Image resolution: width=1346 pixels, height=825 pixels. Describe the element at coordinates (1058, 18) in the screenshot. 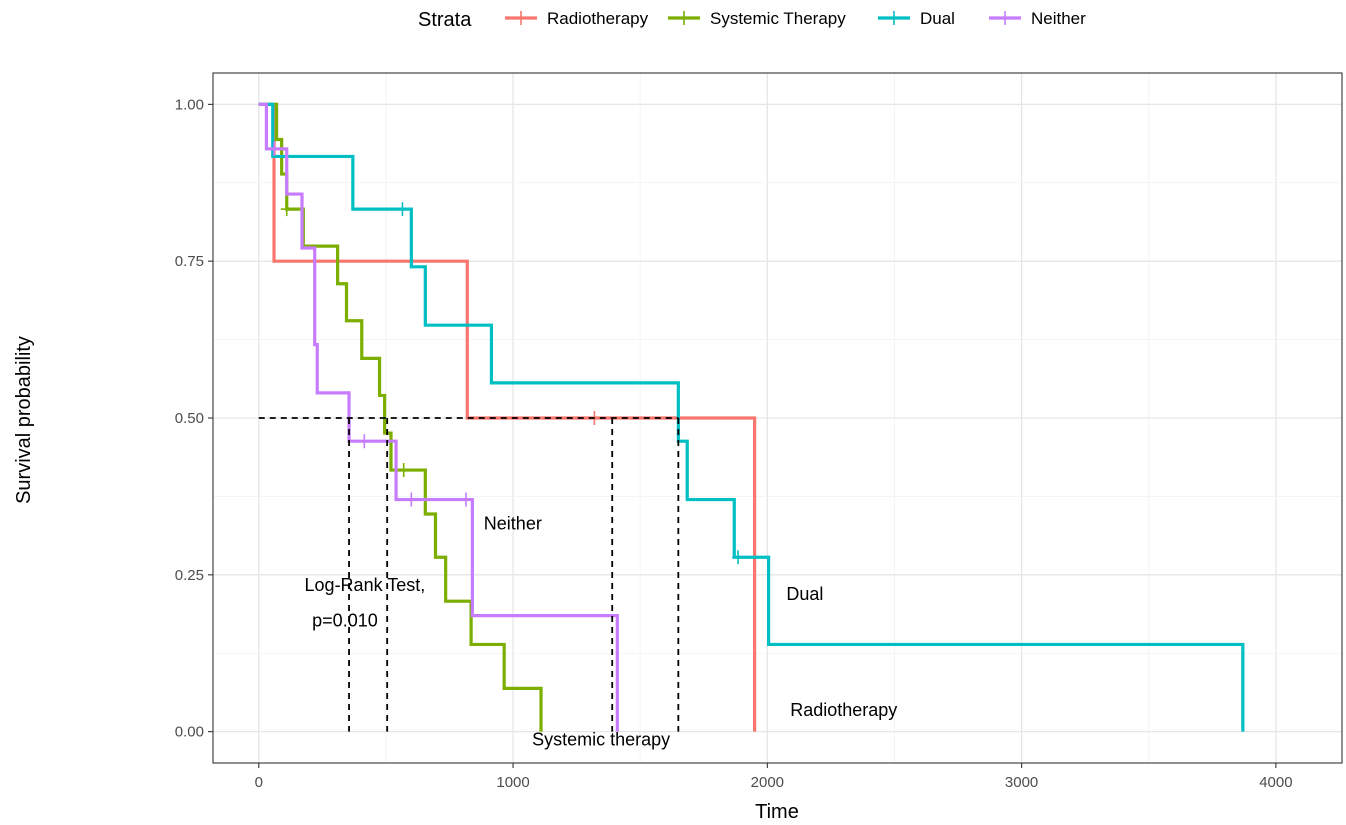

I see `legend-label: Neither` at that location.